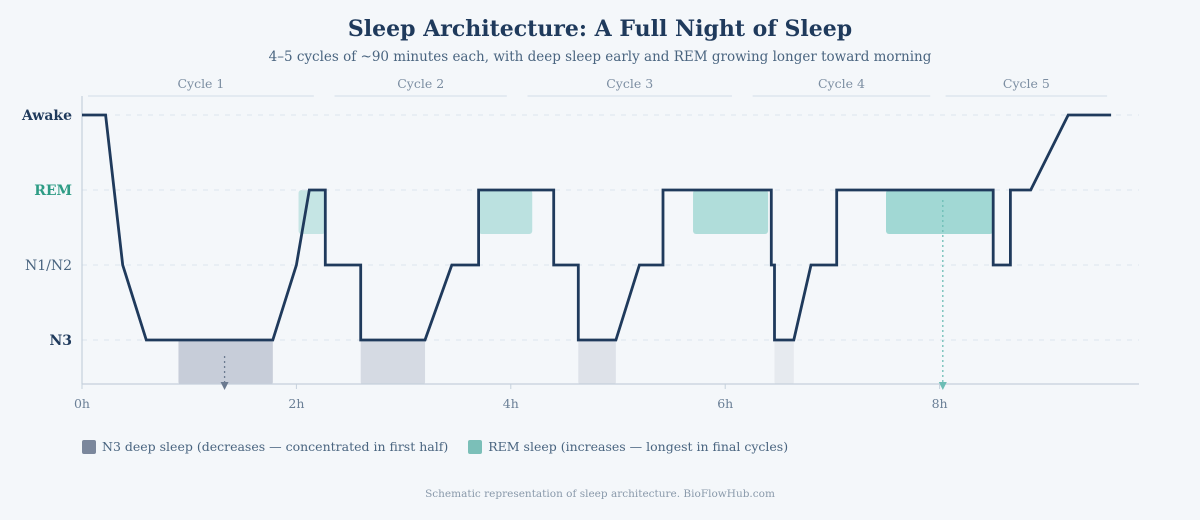  What do you see at coordinates (224, 386) in the screenshot?
I see `n3-marker-arrow` at bounding box center [224, 386].